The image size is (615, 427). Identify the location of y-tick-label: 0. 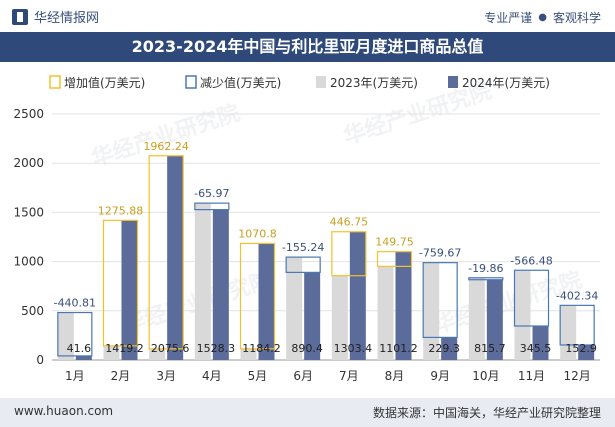
(40, 360).